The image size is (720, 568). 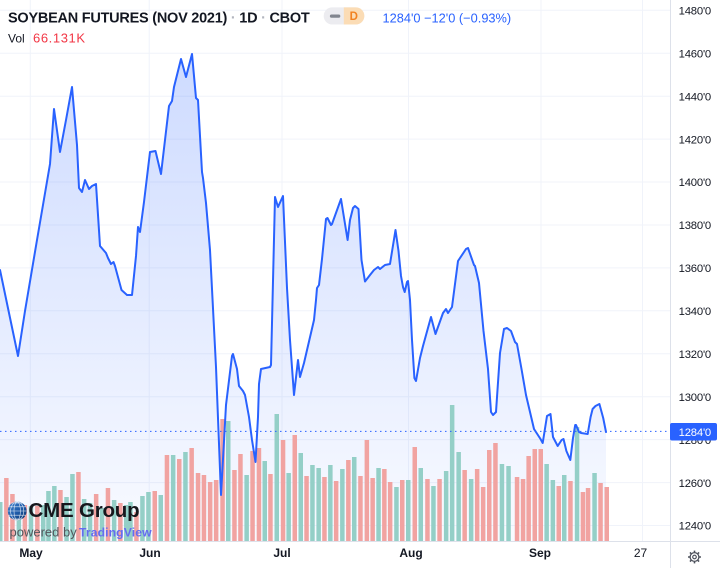 I want to click on svg-text: Jul, so click(x=281, y=553).